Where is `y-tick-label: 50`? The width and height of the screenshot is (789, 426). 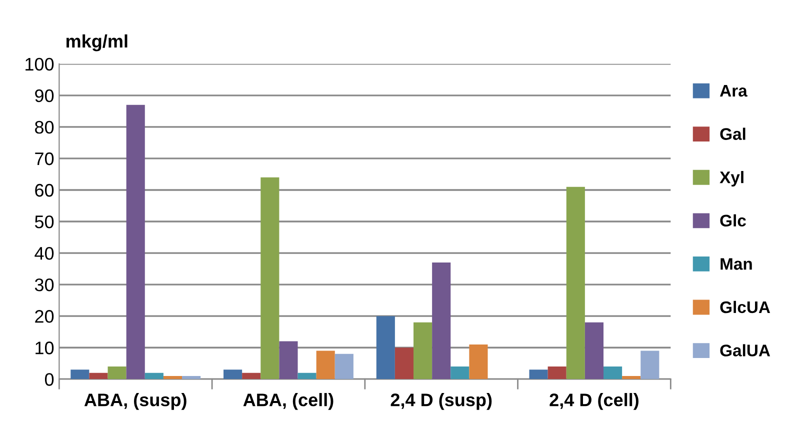 y-tick-label: 50 is located at coordinates (44, 221).